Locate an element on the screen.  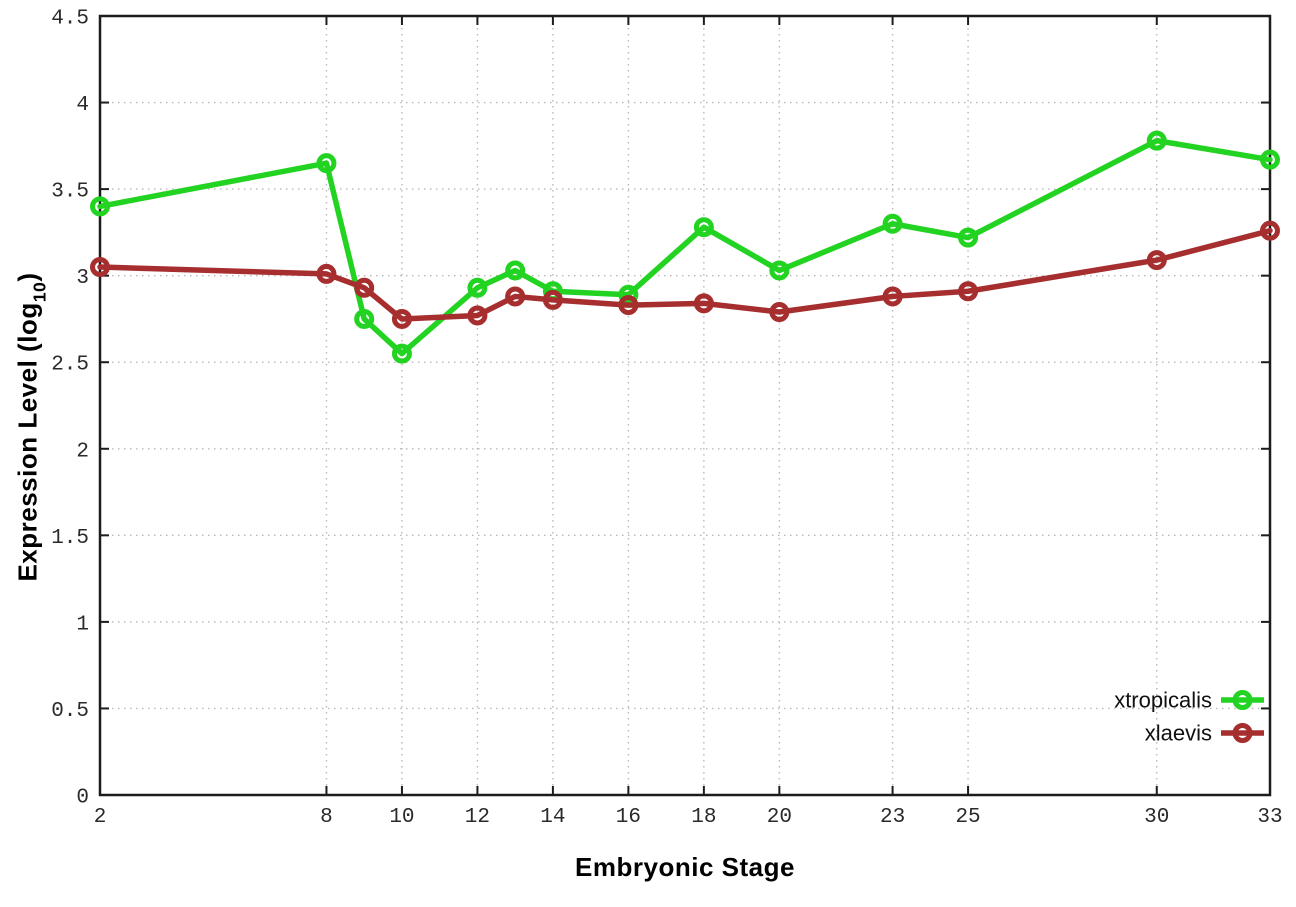
legend-marker-xtropicalis is located at coordinates (1242, 700).